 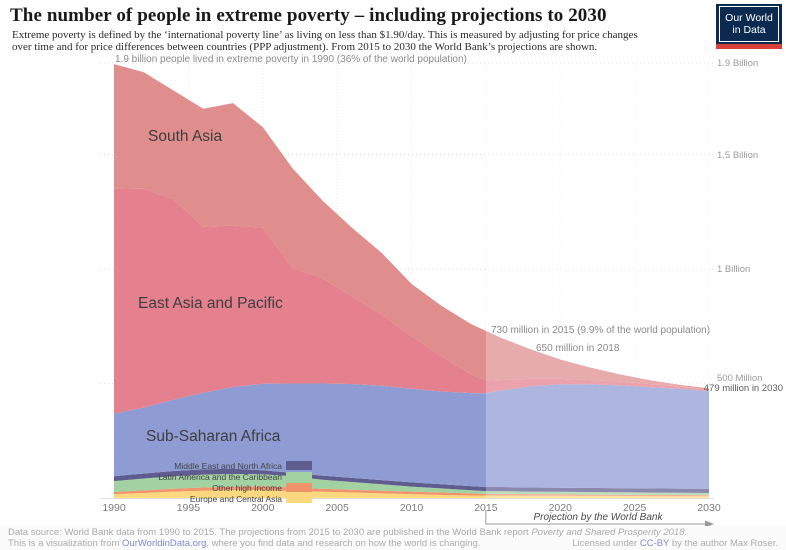 What do you see at coordinates (740, 378) in the screenshot?
I see `y-axis-tick-label: 500 Million` at bounding box center [740, 378].